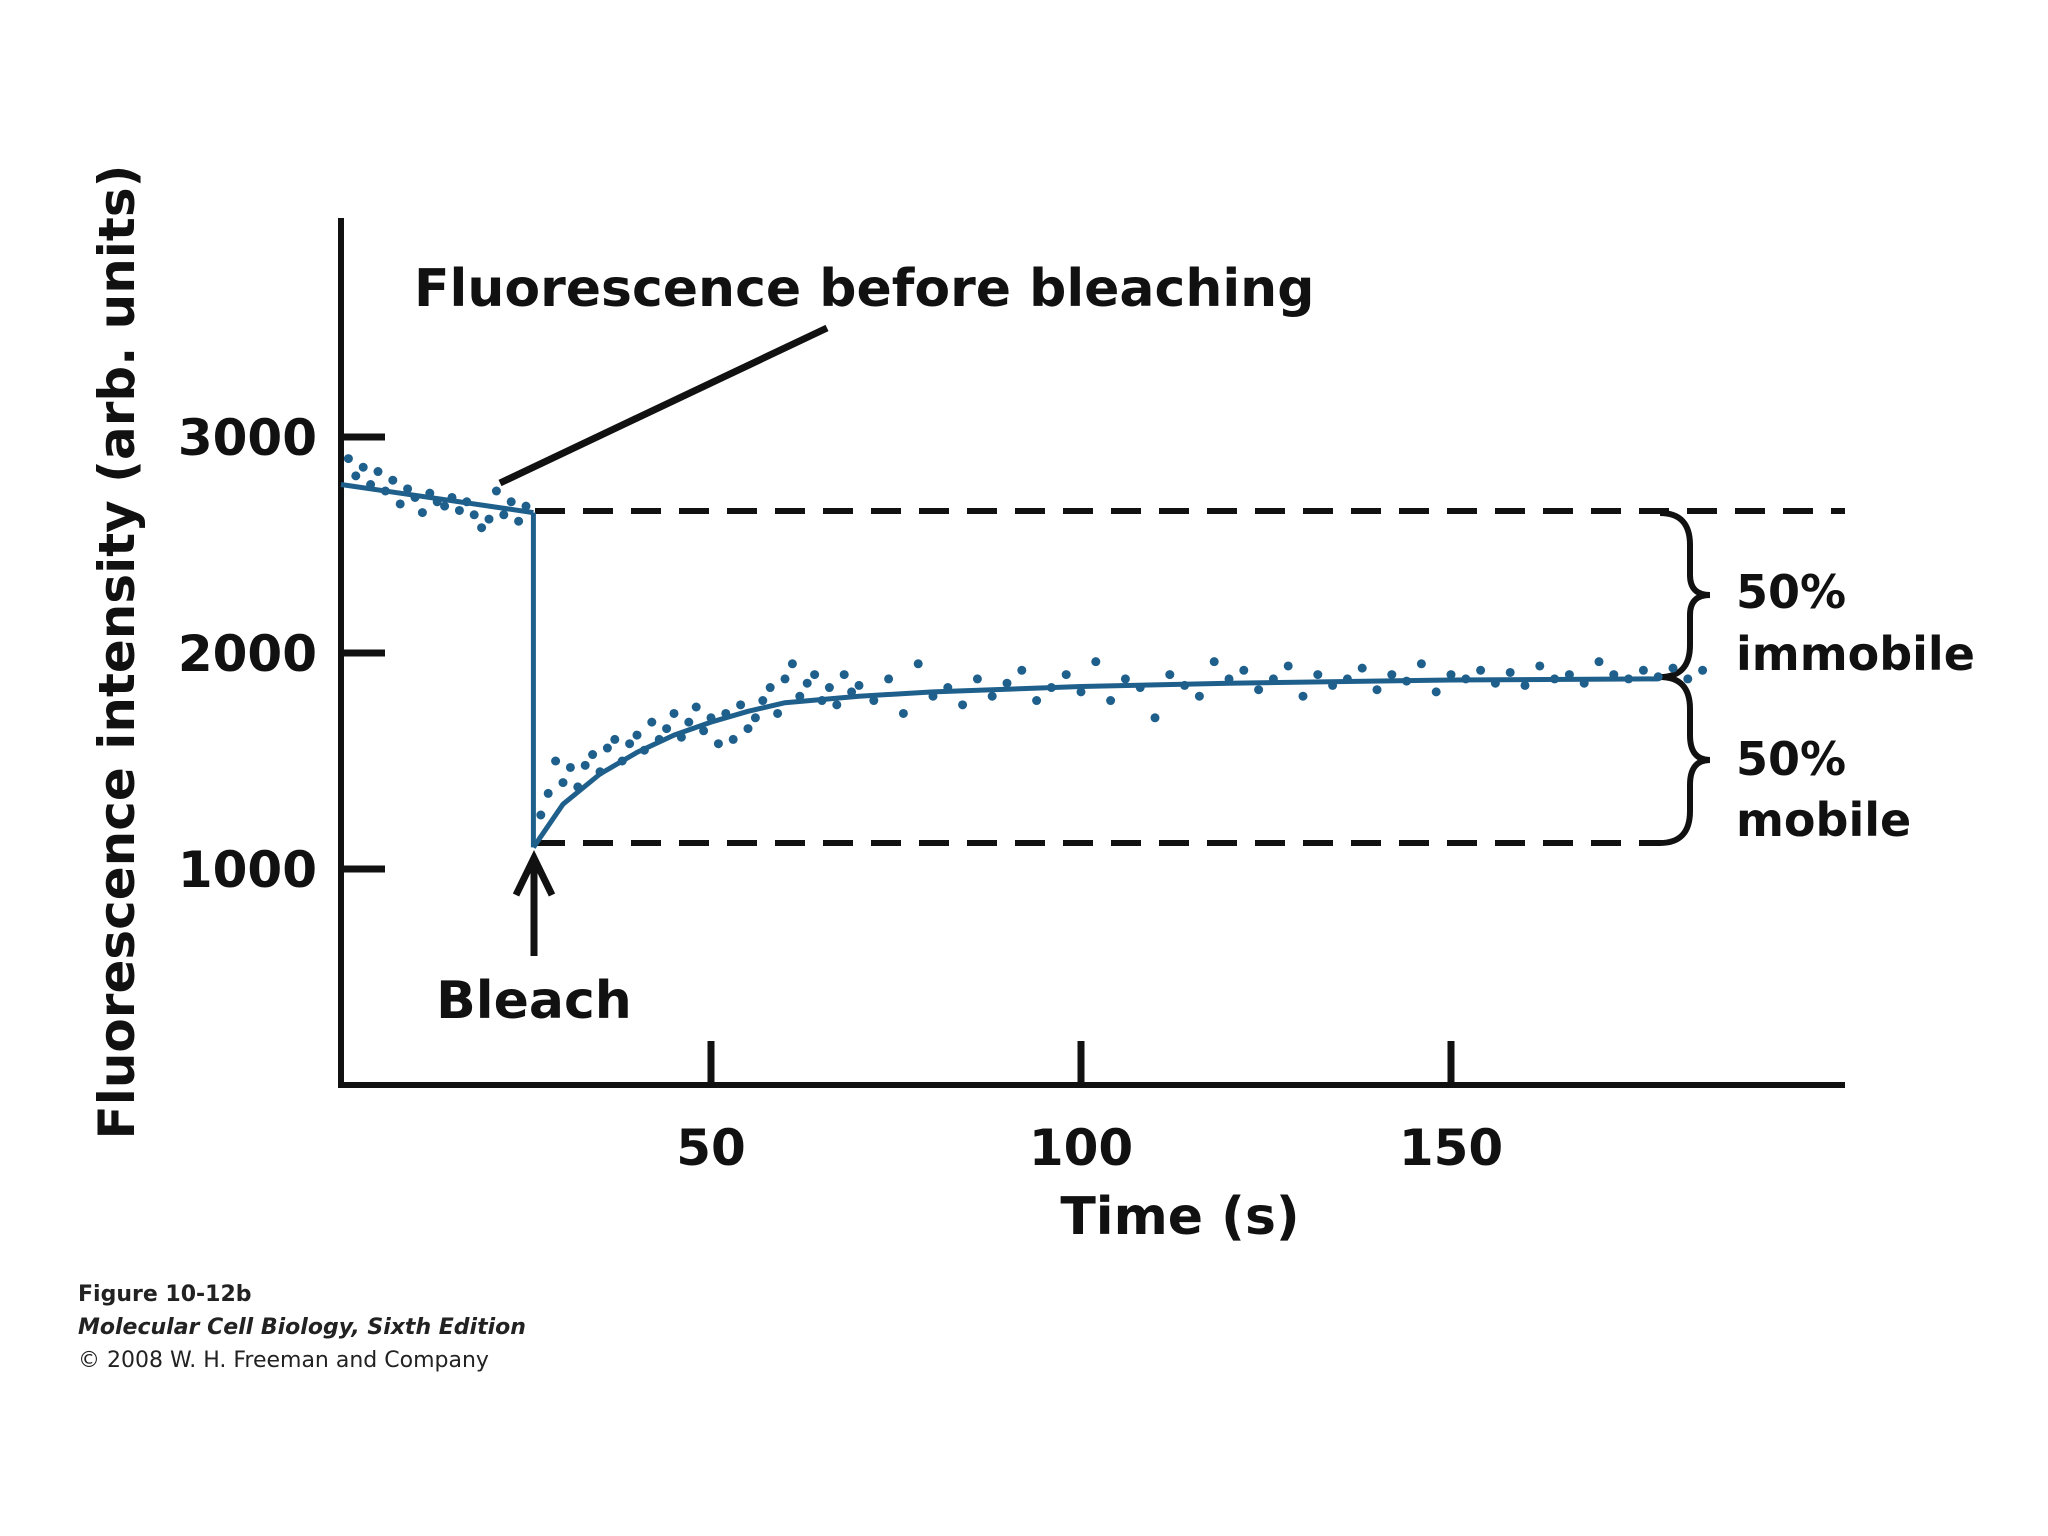 This screenshot has width=2048, height=1536. I want to click on y-axis-label: Fluorescence intensity (arb. units), so click(117, 652).